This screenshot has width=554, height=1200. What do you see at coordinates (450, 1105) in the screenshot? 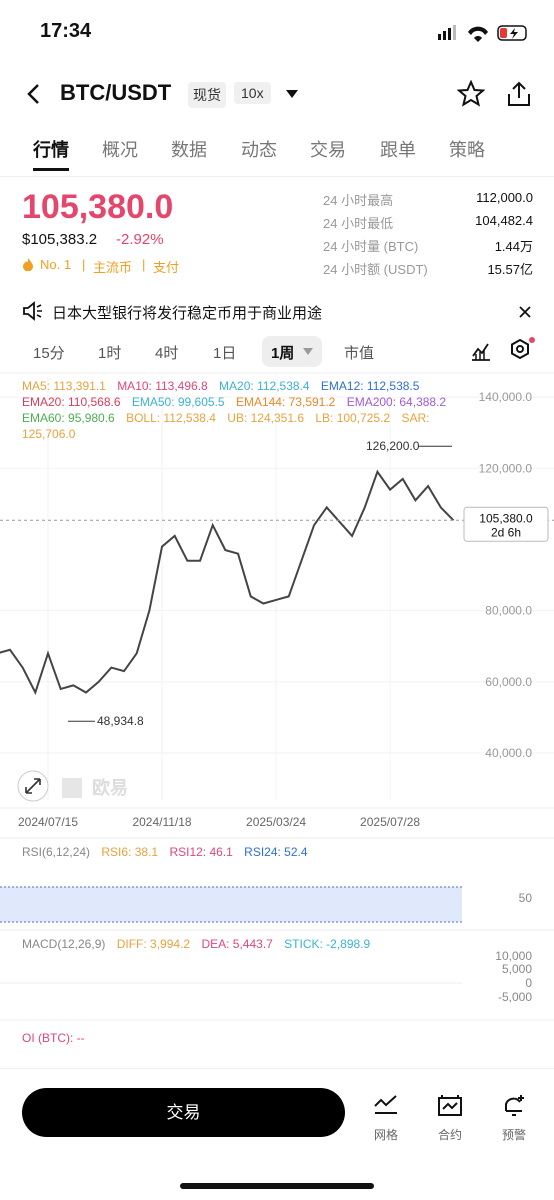
I see `contract-icon` at bounding box center [450, 1105].